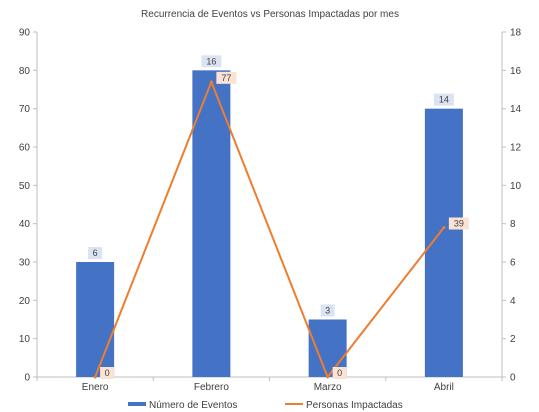 Image resolution: width=539 pixels, height=412 pixels. I want to click on y-right-tick-label: 16, so click(516, 71).